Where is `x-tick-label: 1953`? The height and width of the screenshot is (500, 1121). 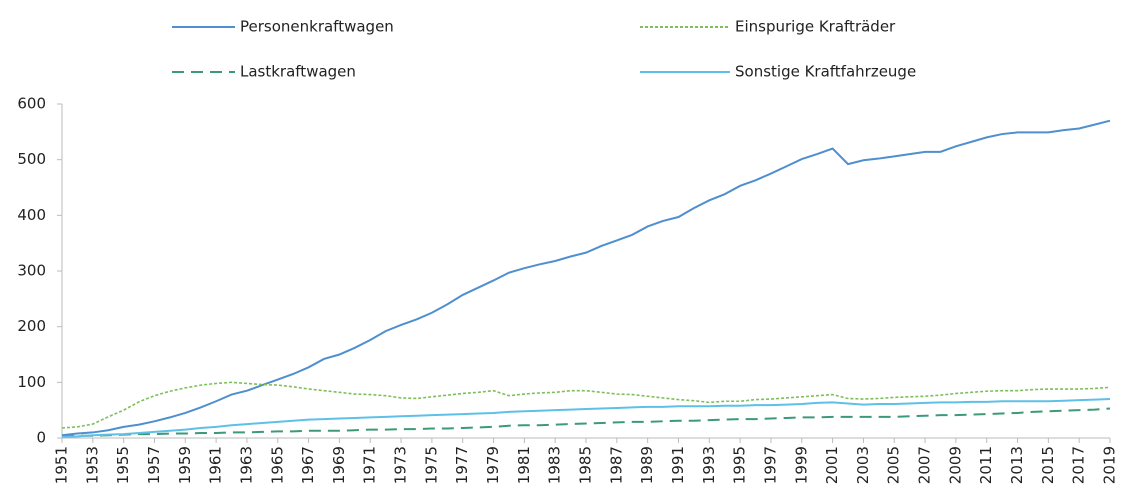 x-tick-label: 1953 is located at coordinates (92, 465).